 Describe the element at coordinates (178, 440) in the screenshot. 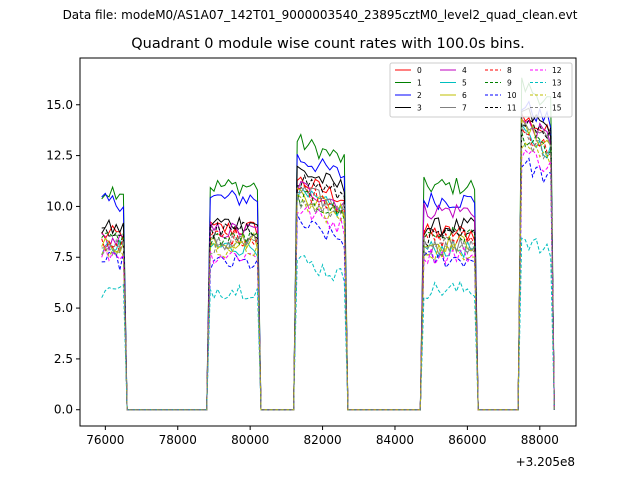

I see `x-tick-label: 78000` at that location.